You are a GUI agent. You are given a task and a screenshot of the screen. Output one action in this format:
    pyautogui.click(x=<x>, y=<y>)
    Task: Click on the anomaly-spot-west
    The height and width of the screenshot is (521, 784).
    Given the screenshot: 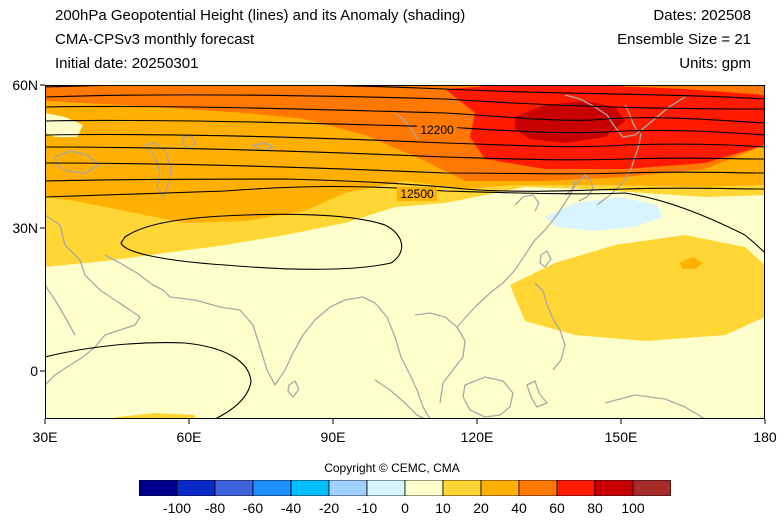 What is the action you would take?
    pyautogui.click(x=64, y=125)
    